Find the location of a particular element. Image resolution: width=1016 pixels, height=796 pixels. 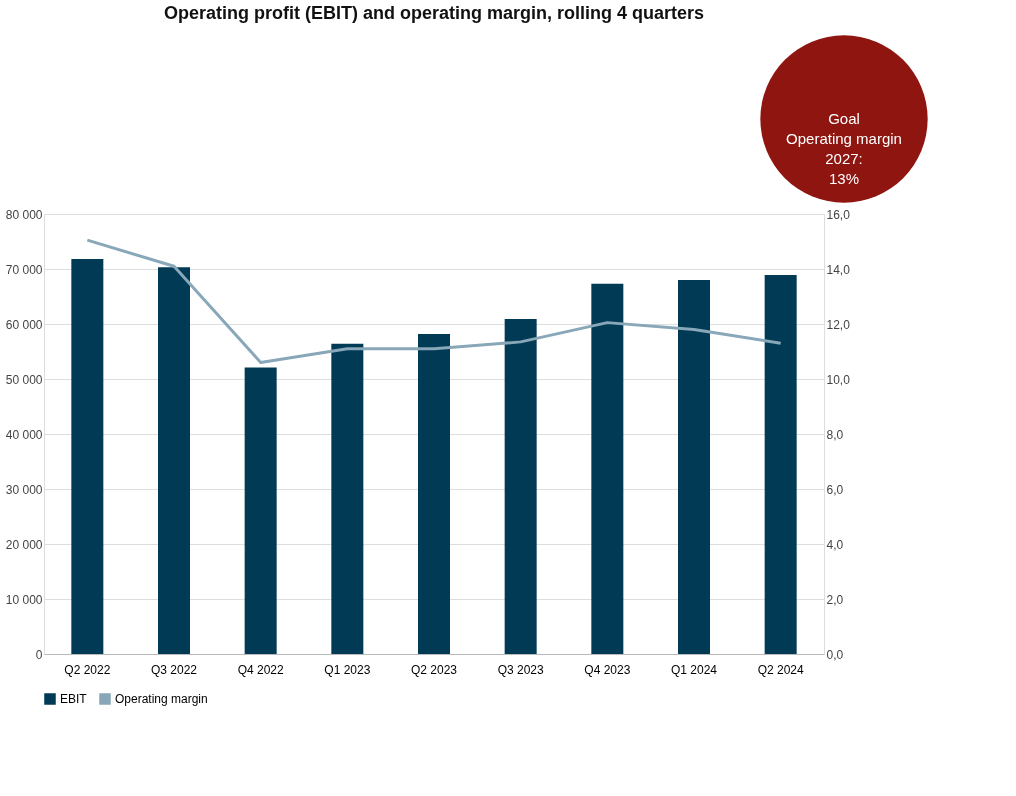

y-tick-label: 50 000 is located at coordinates (24, 379).